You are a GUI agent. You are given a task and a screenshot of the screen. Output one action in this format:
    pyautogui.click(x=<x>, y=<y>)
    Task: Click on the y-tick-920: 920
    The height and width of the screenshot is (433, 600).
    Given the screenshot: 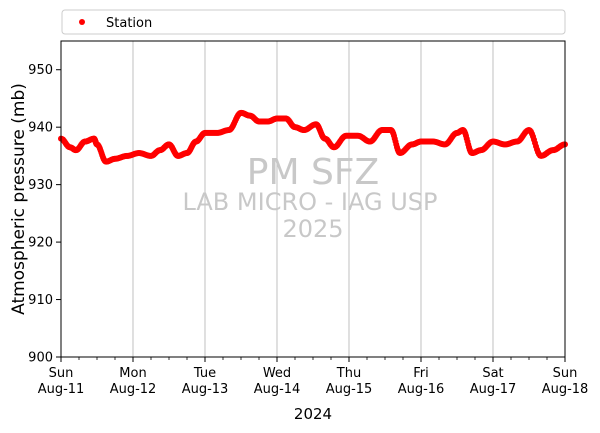 What is the action you would take?
    pyautogui.click(x=40, y=243)
    